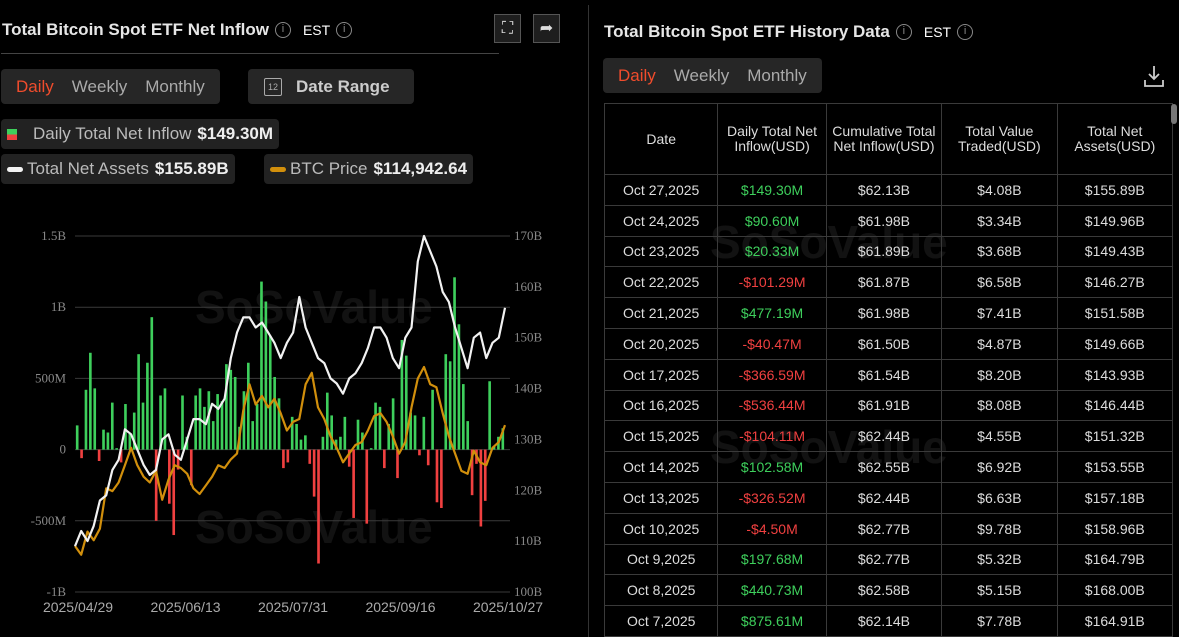 This screenshot has width=1179, height=637. Describe the element at coordinates (888, 344) in the screenshot. I see `table-row: Oct 20,2025 -$40.47M $61.50B $4.87B $149.66B` at that location.